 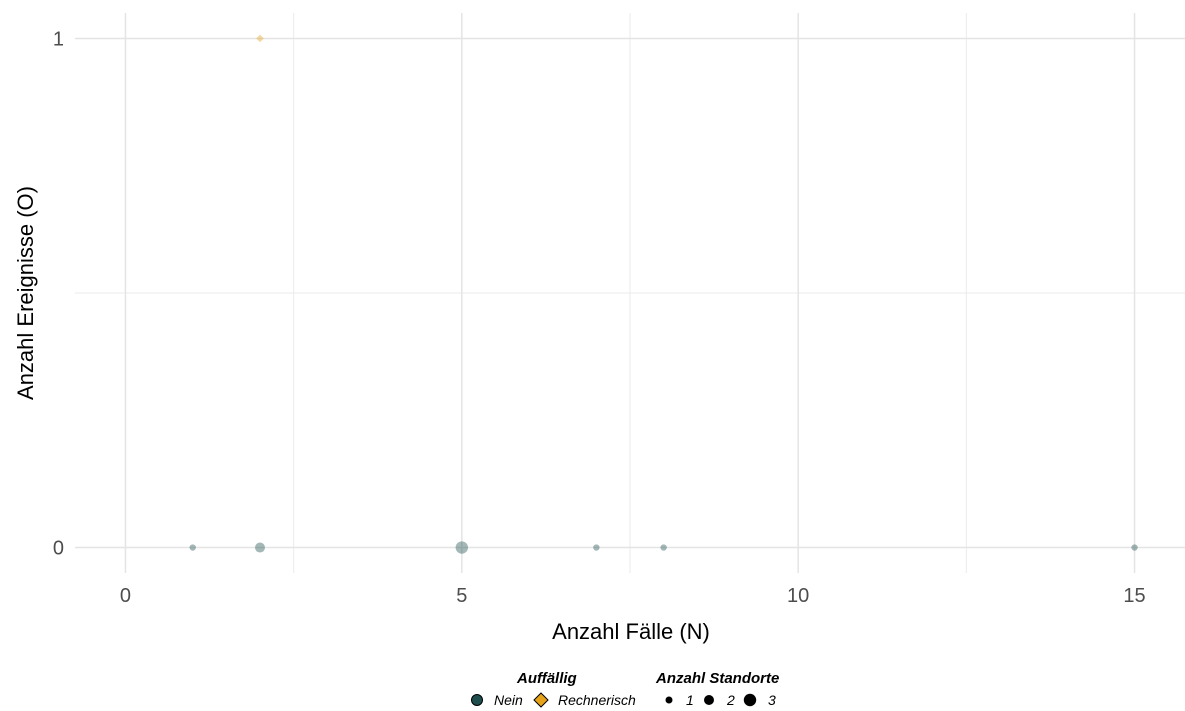 What do you see at coordinates (798, 596) in the screenshot?
I see `x-tick-label: 10` at bounding box center [798, 596].